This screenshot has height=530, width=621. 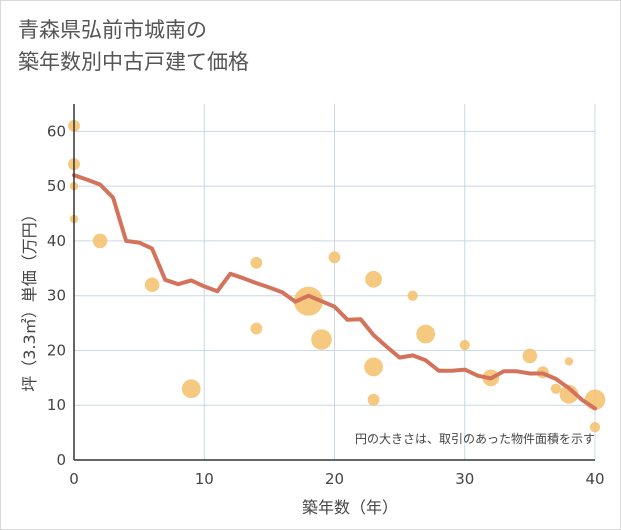 What do you see at coordinates (133, 62) in the screenshot?
I see `chart-title-line2: 築年数別中古戸建て価格` at bounding box center [133, 62].